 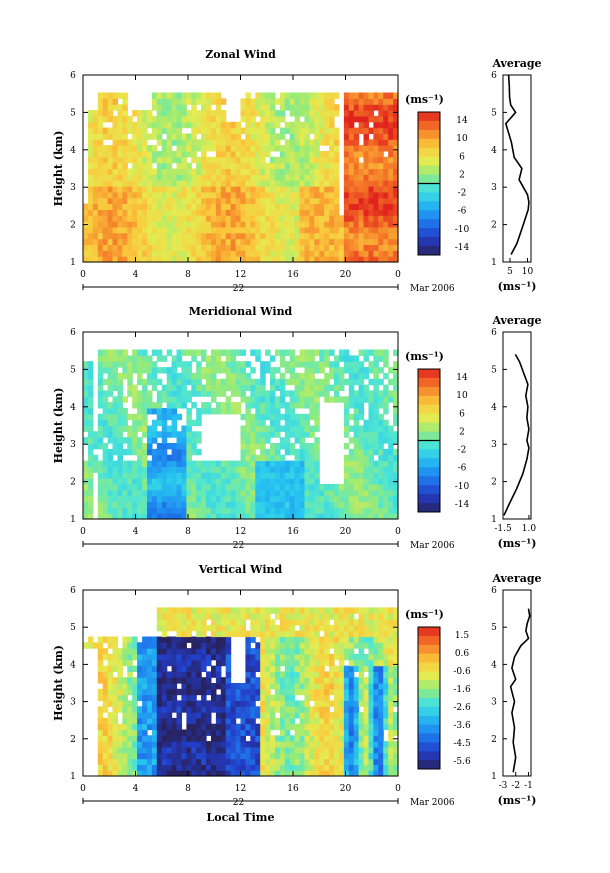 What do you see at coordinates (516, 435) in the screenshot?
I see `profile-line` at bounding box center [516, 435].